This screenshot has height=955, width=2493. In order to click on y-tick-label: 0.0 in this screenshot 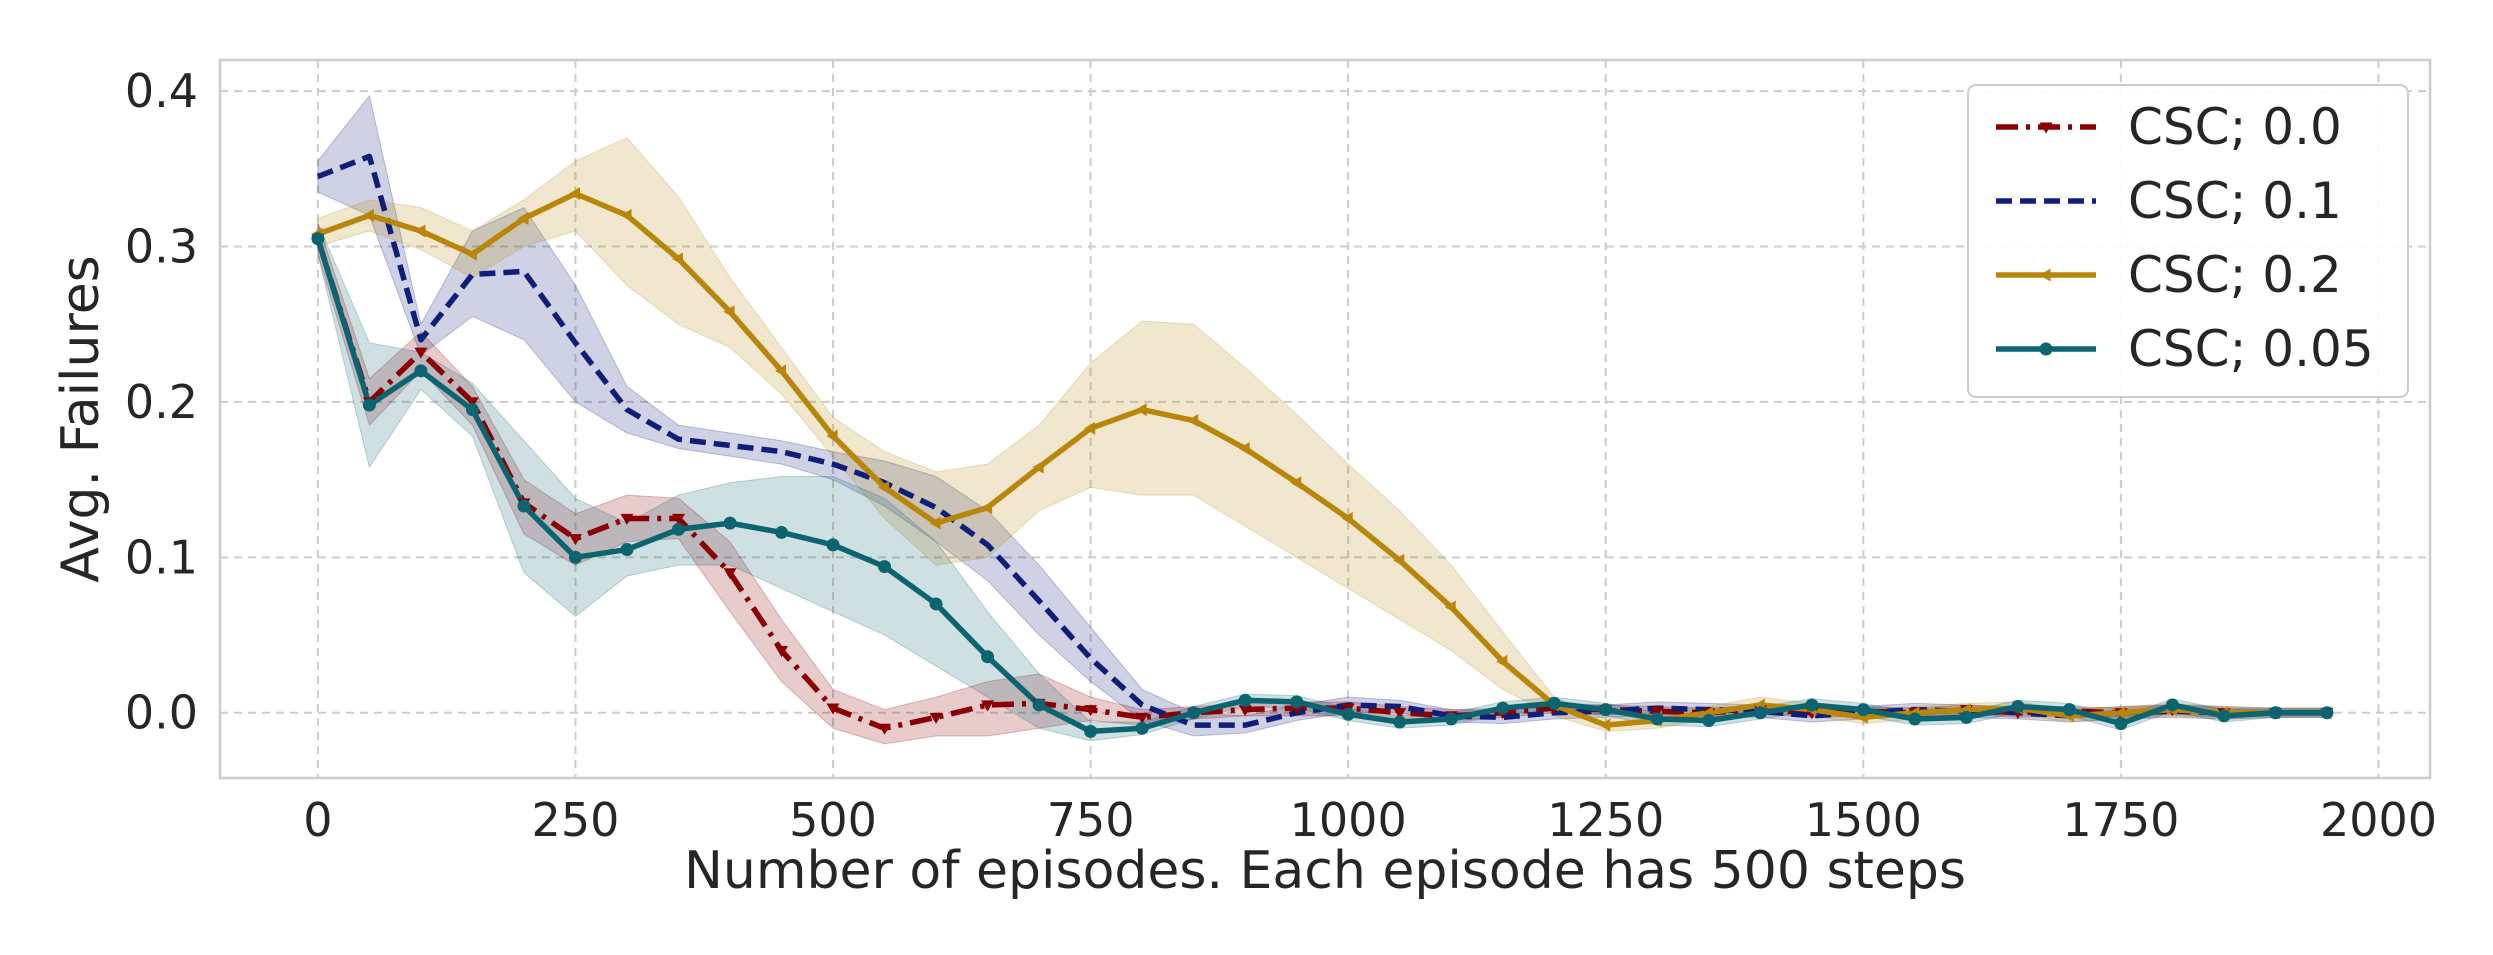, I will do `click(161, 713)`.